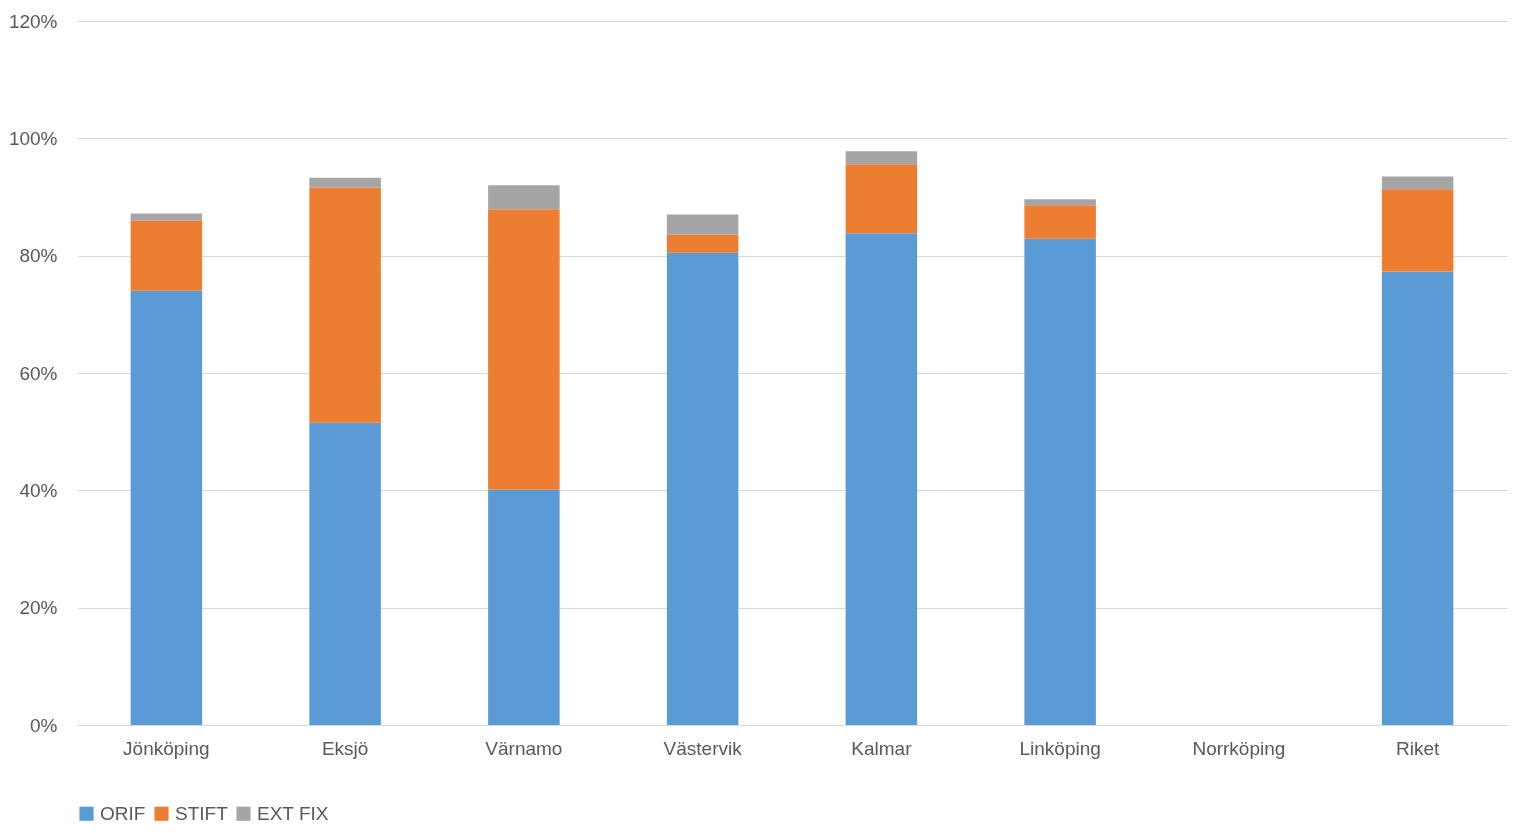  What do you see at coordinates (293, 813) in the screenshot?
I see `legend-label: EXT FIX` at bounding box center [293, 813].